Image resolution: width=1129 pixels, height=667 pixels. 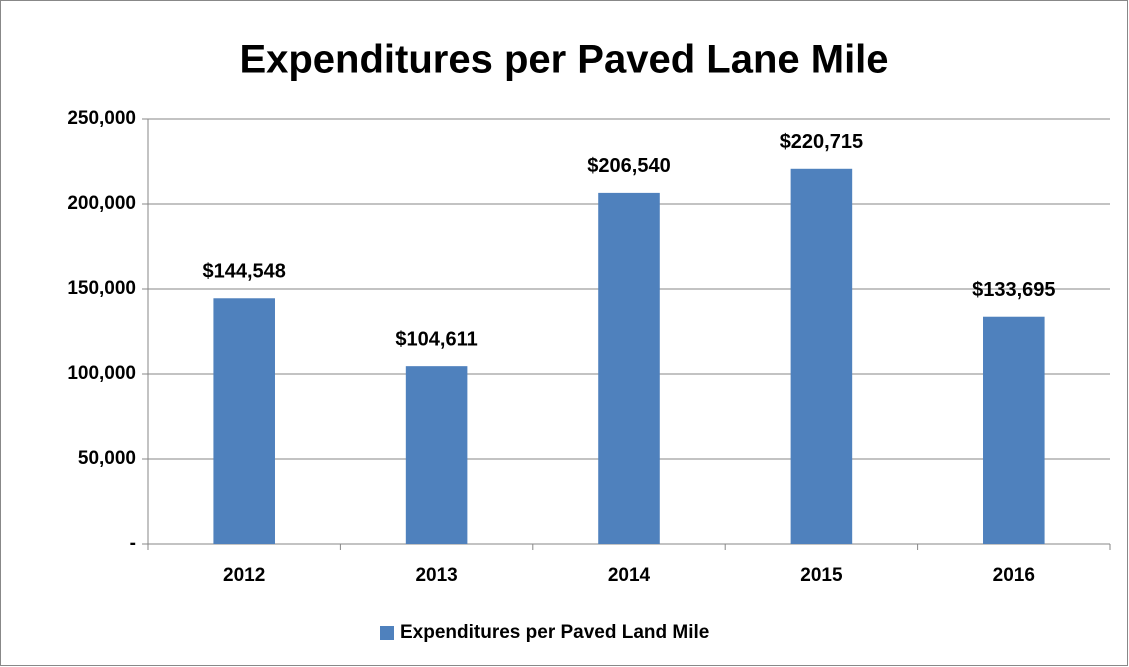 I want to click on legend-swatch, so click(x=387, y=633).